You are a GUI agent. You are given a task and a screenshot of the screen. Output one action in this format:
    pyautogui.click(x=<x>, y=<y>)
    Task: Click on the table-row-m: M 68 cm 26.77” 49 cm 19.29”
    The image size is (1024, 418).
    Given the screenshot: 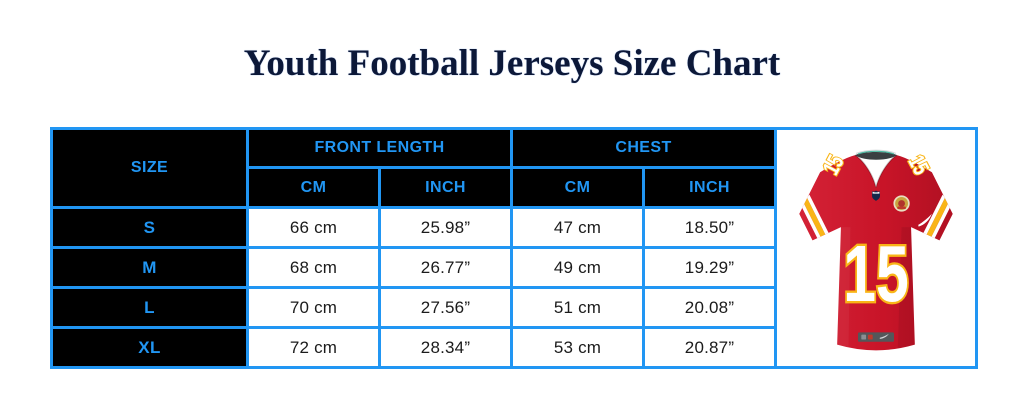 What is the action you would take?
    pyautogui.click(x=513, y=267)
    